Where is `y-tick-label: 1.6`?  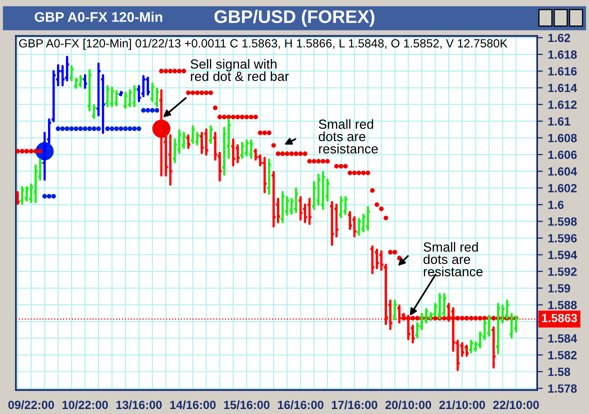
y-tick-label: 1.6 is located at coordinates (556, 205).